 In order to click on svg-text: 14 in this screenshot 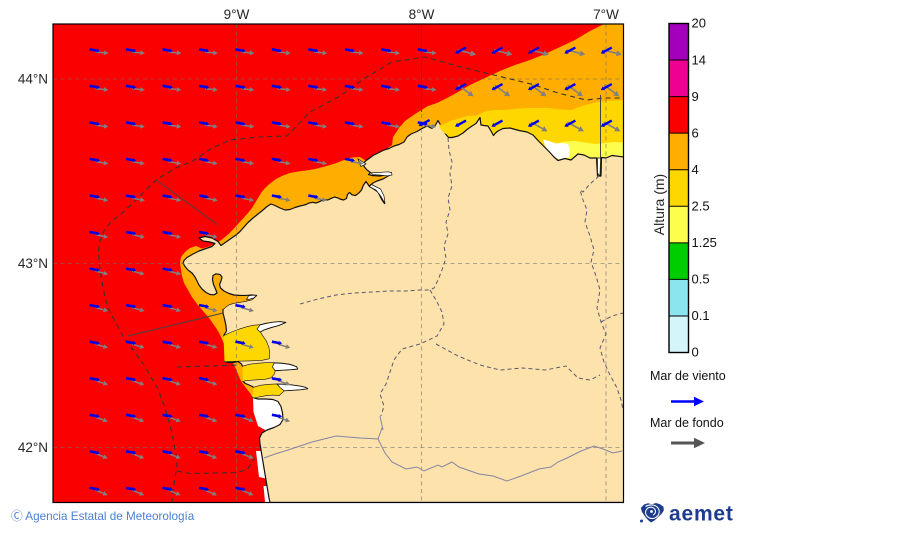, I will do `click(699, 59)`.